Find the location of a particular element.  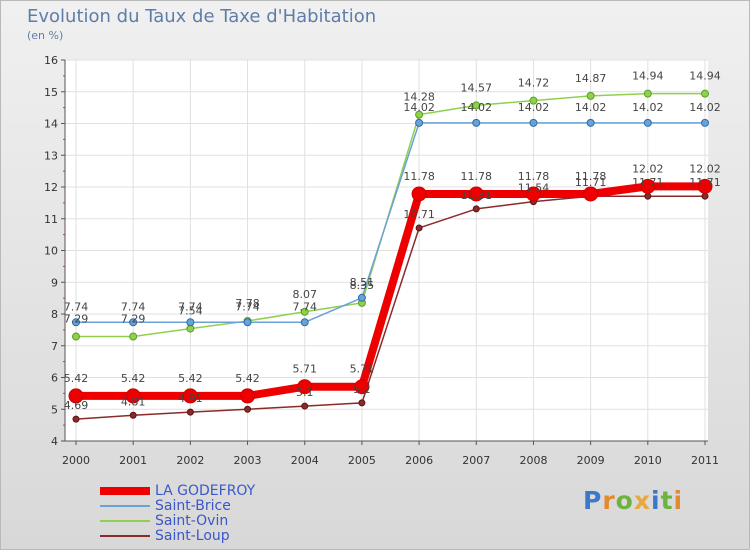

data-label: 5.71 is located at coordinates (304, 369).